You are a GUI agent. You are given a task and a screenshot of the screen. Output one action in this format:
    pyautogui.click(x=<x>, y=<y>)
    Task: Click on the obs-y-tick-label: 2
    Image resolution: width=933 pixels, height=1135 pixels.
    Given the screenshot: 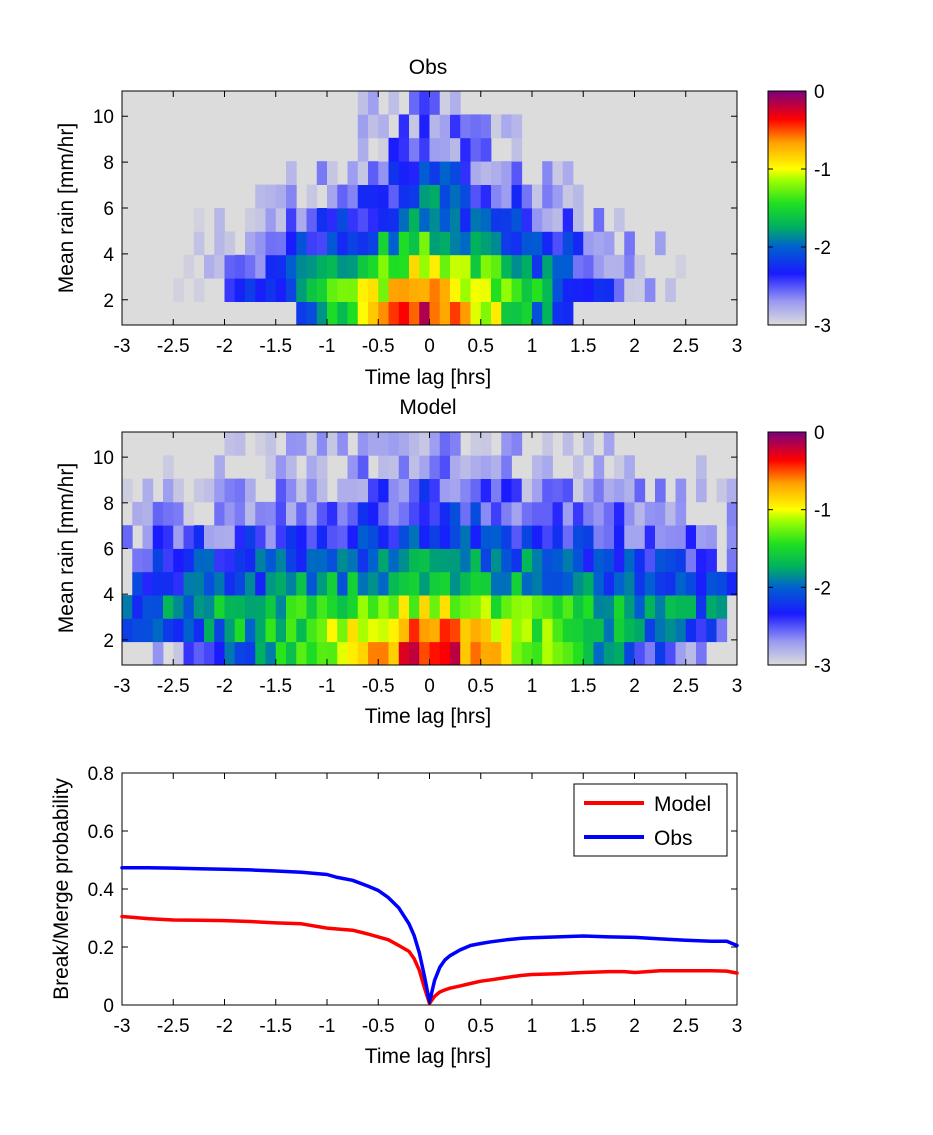 What is the action you would take?
    pyautogui.click(x=108, y=301)
    